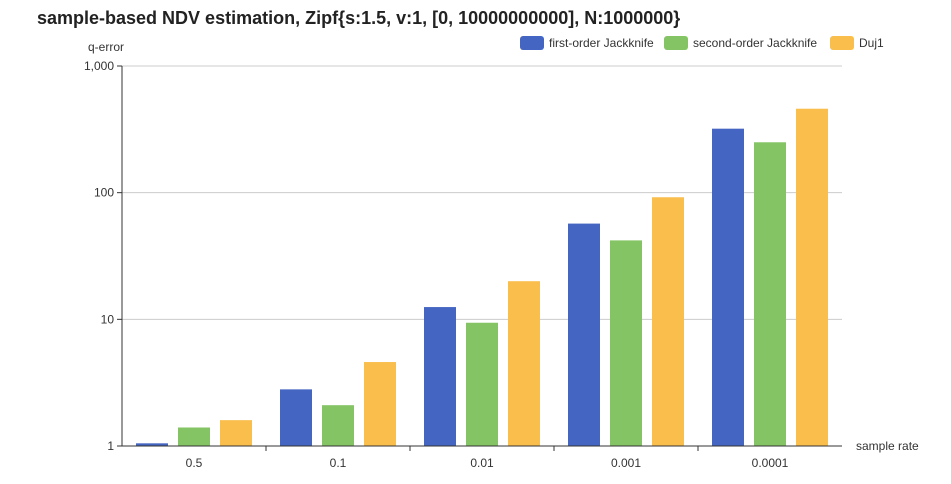 The width and height of the screenshot is (951, 484). What do you see at coordinates (99, 66) in the screenshot?
I see `y-tick-label: 1,000` at bounding box center [99, 66].